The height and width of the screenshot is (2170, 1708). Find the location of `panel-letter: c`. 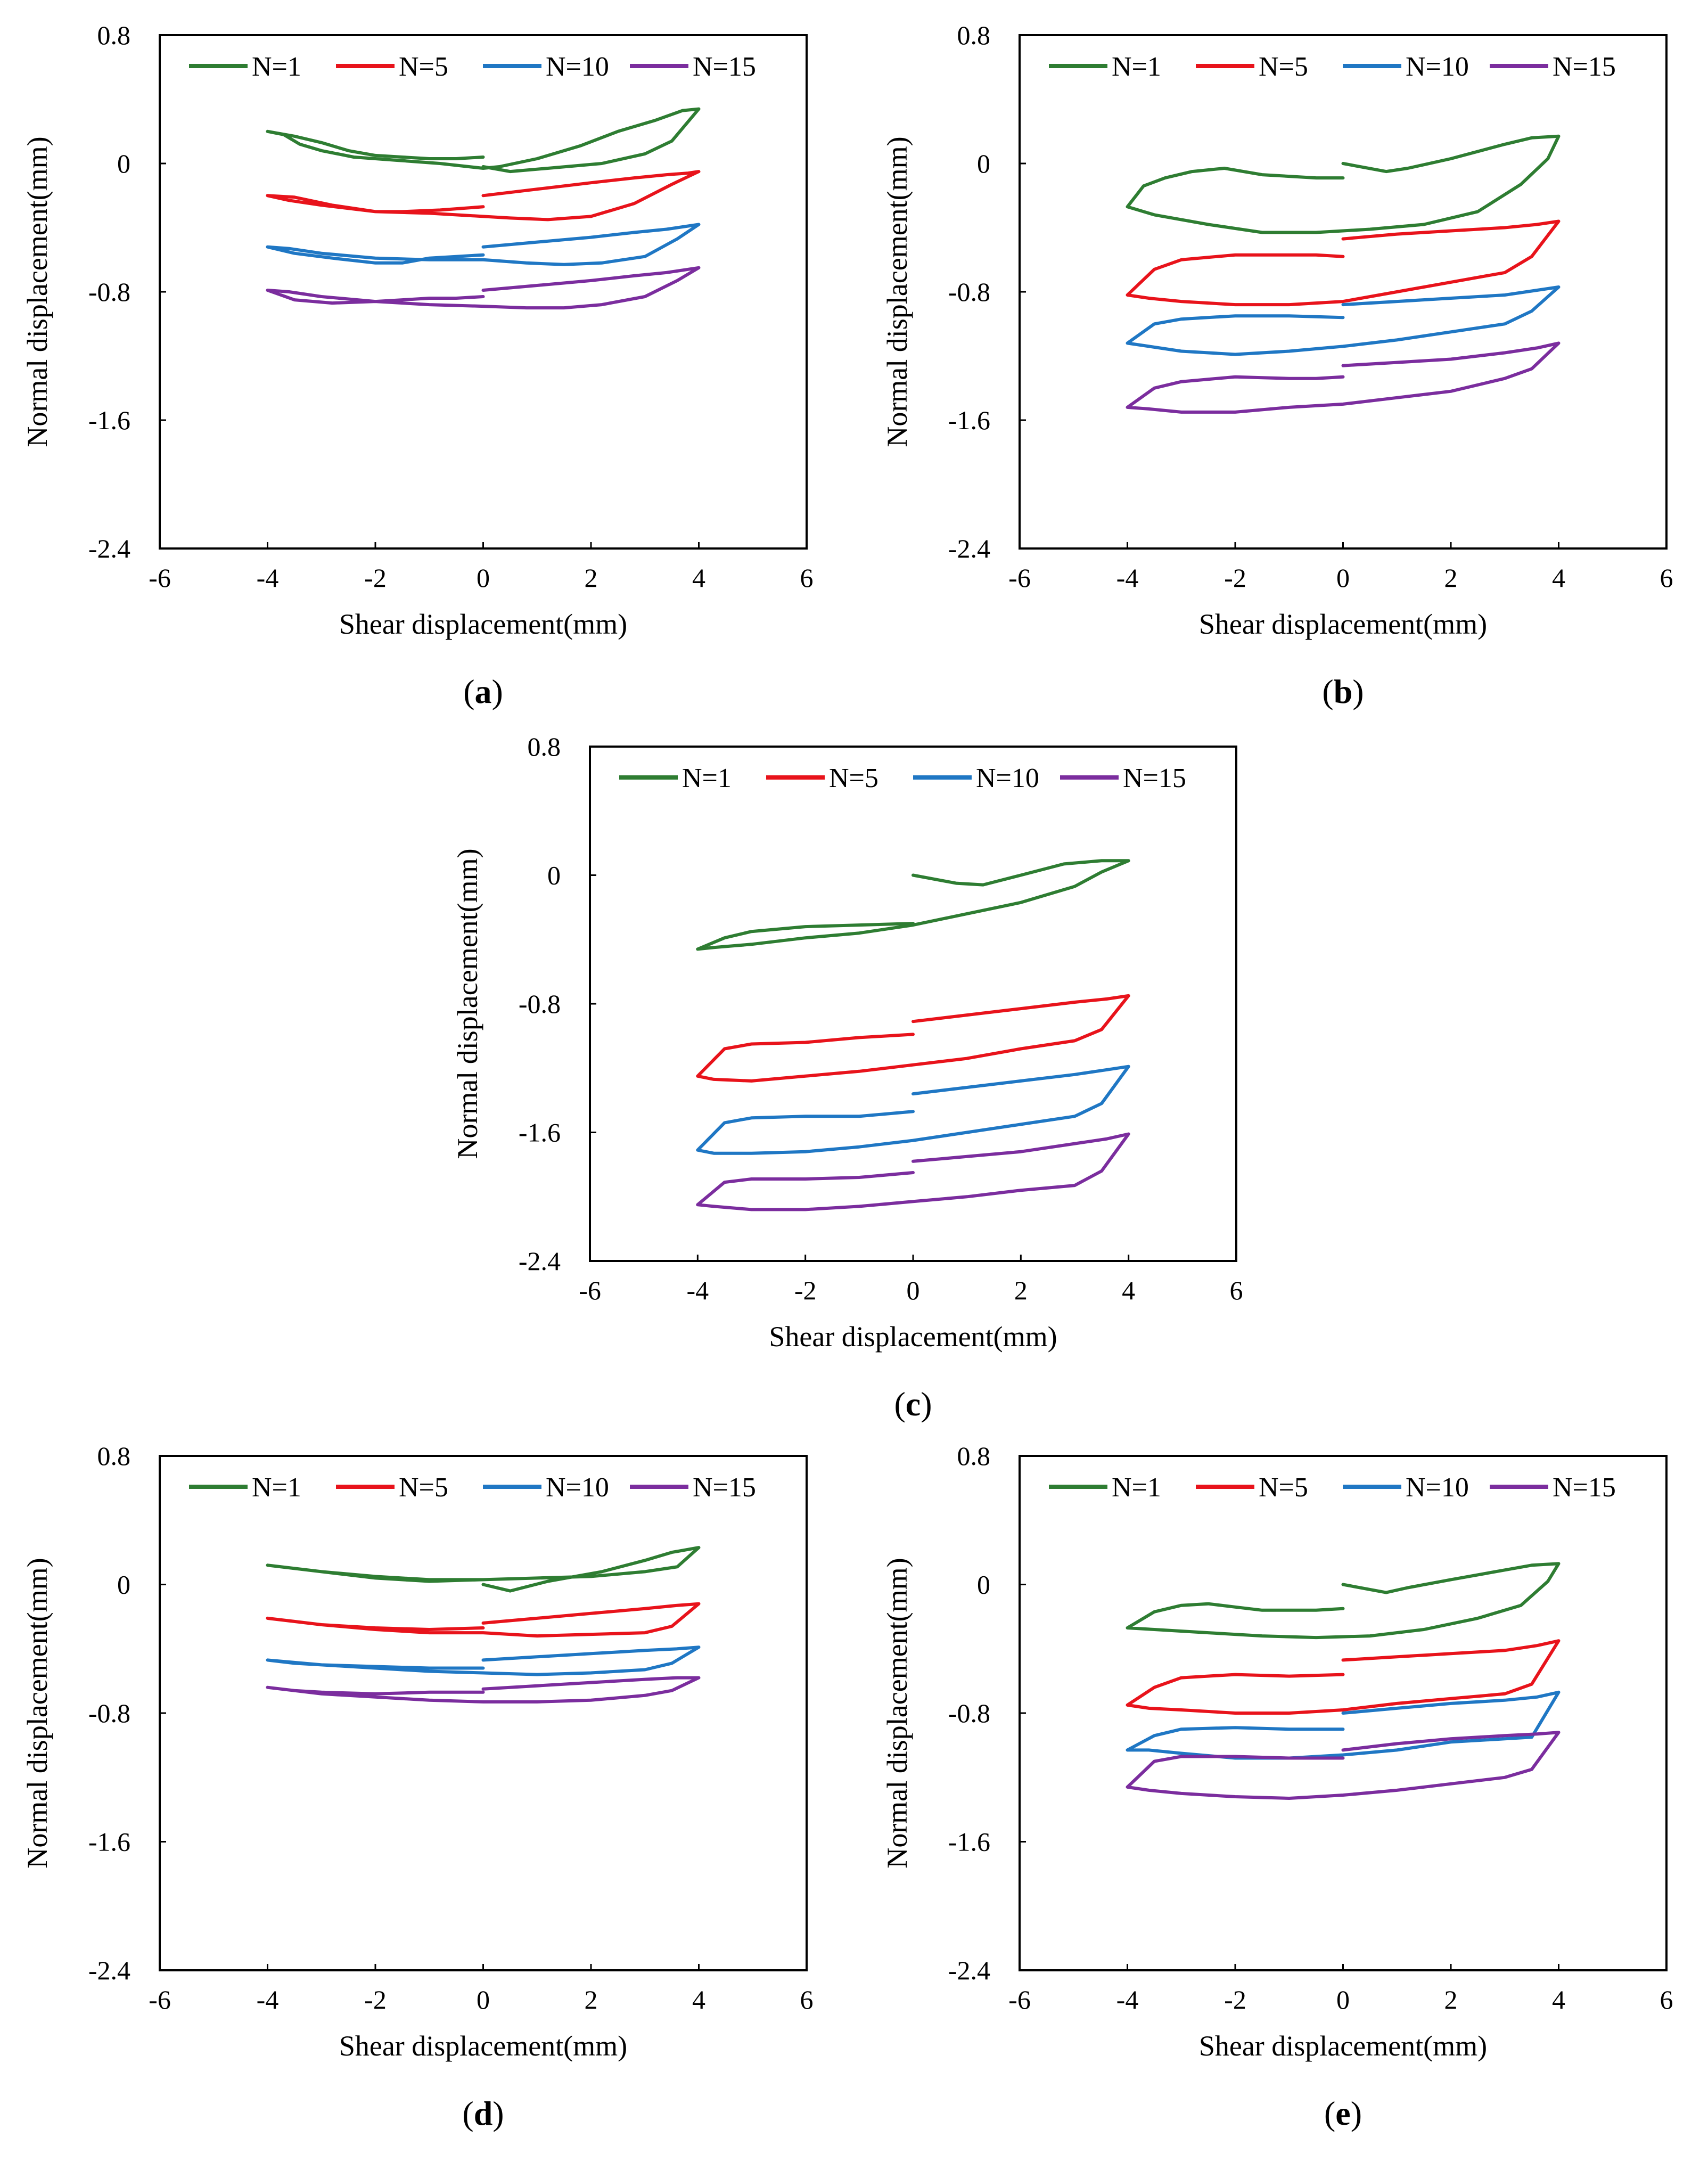

panel-letter: c is located at coordinates (914, 1404).